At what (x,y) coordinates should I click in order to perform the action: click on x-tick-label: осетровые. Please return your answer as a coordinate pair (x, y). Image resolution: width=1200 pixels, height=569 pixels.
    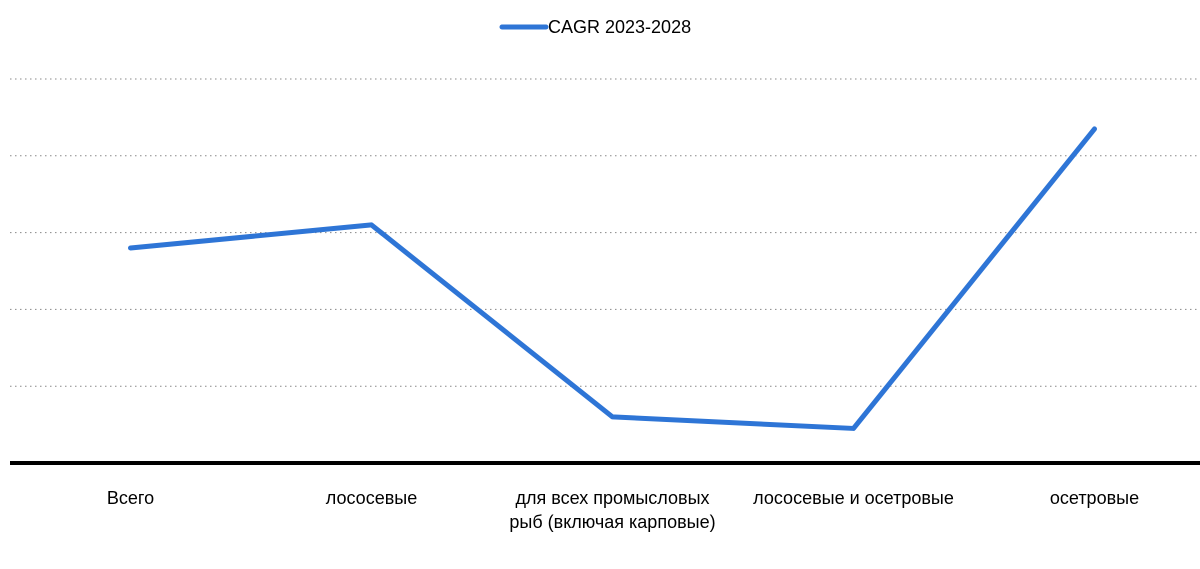
    Looking at the image, I should click on (1094, 498).